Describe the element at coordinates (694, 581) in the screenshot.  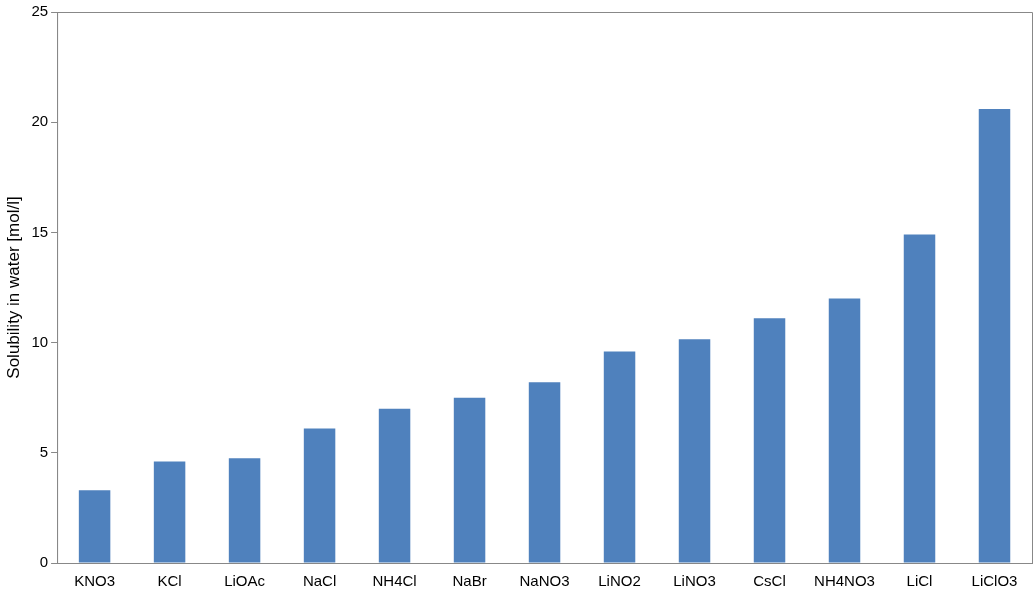
I see `x-tick-label: LiNO3` at that location.